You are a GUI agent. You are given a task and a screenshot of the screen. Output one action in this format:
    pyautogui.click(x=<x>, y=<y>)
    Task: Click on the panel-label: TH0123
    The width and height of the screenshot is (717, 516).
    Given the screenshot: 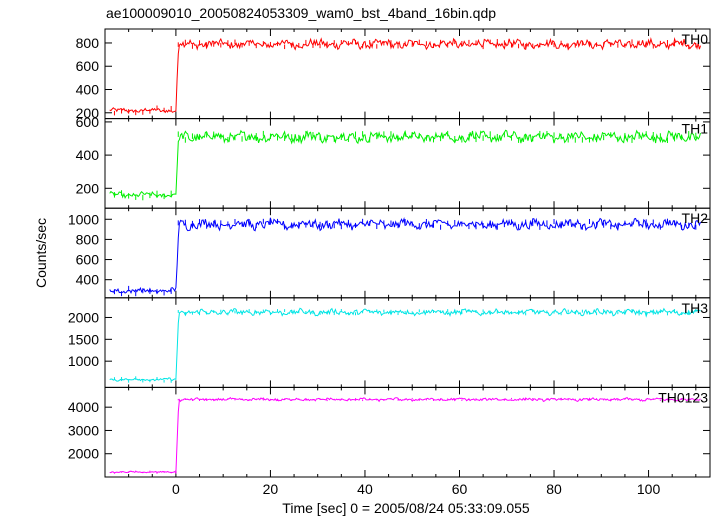 What is the action you would take?
    pyautogui.click(x=683, y=397)
    